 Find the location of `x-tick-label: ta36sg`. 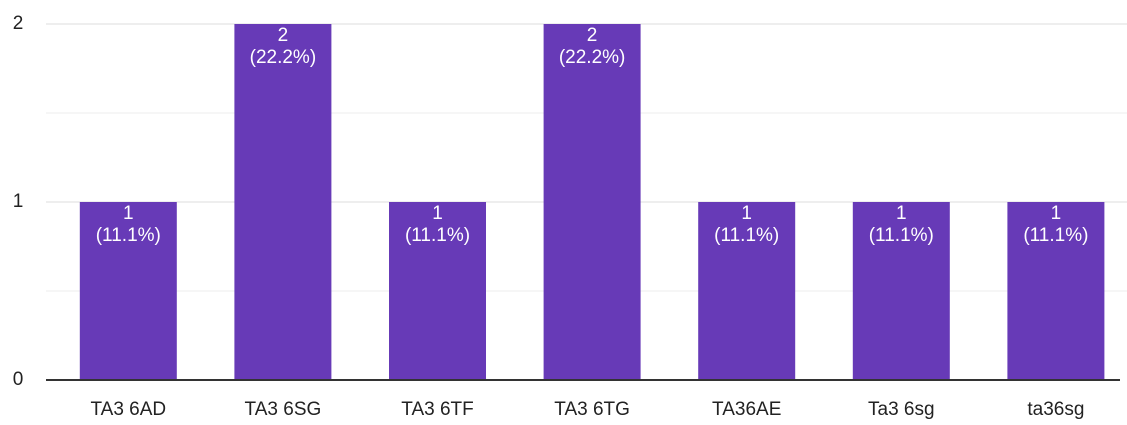

x-tick-label: ta36sg is located at coordinates (1055, 409).